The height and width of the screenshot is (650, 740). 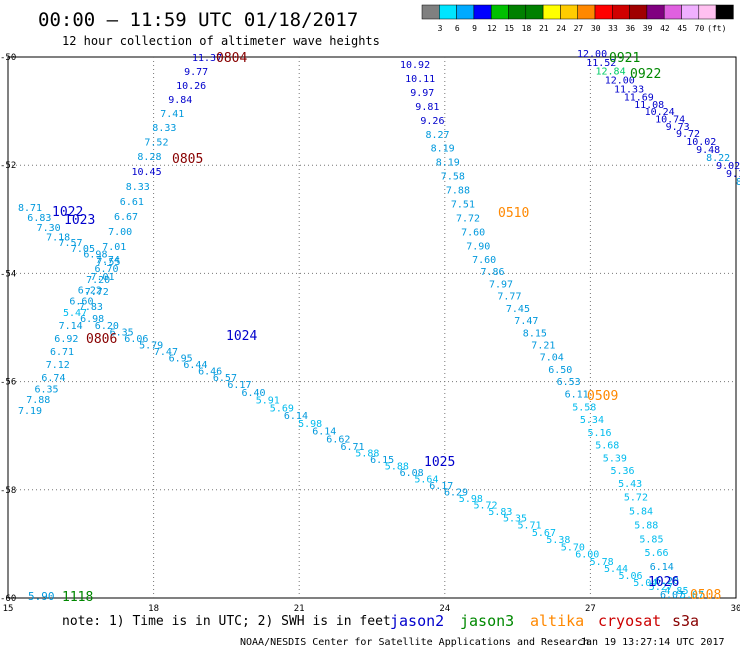 What do you see at coordinates (543, 346) in the screenshot?
I see `swh-value: 7.21` at bounding box center [543, 346].